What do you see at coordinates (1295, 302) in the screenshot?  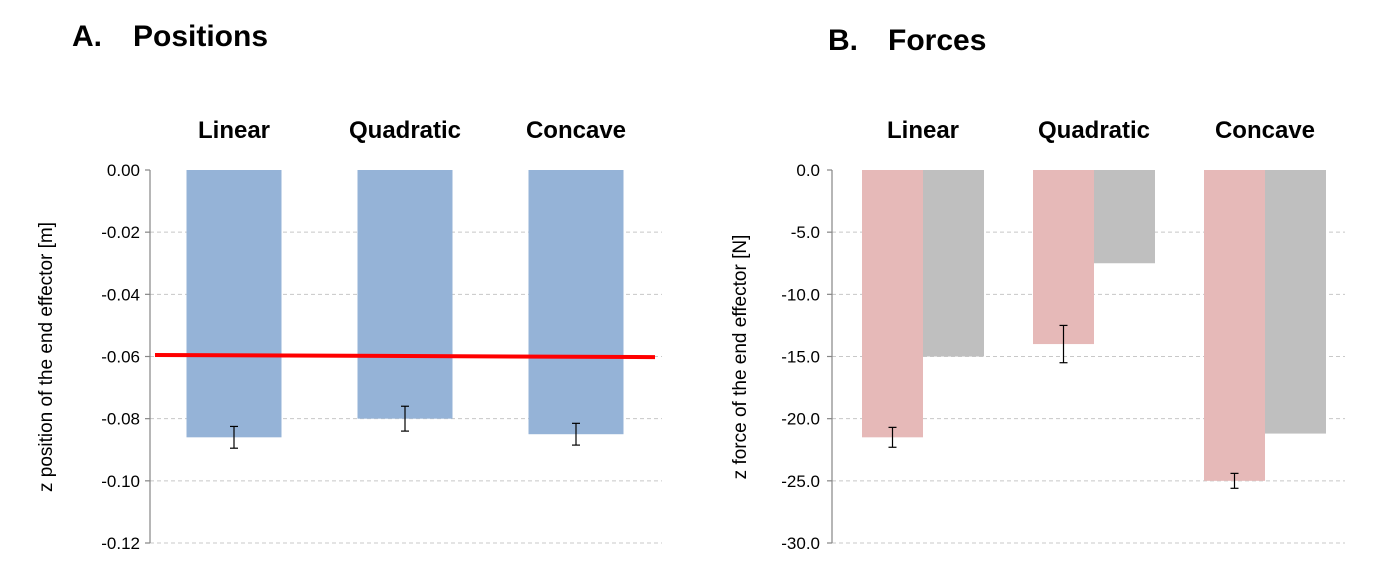 I see `bar-concave-s2` at bounding box center [1295, 302].